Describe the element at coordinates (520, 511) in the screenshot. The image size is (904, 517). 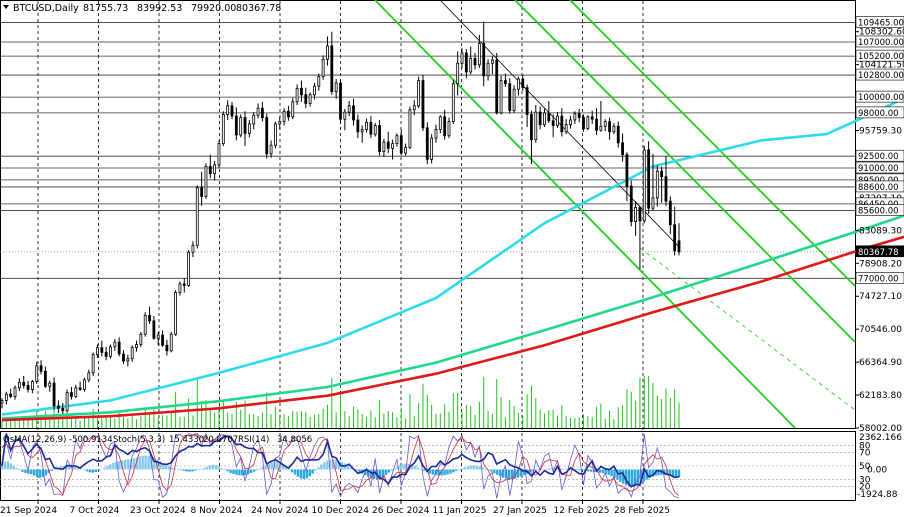
I see `x-tick-label: 27 Jan 2025` at that location.